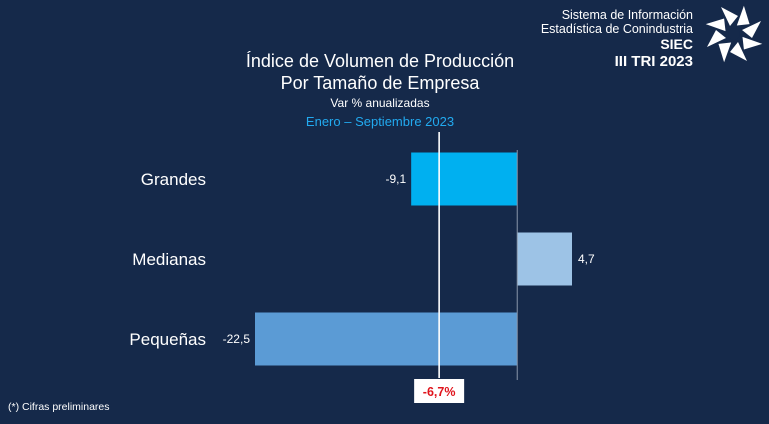 The image size is (769, 424). I want to click on average-label-box, so click(439, 391).